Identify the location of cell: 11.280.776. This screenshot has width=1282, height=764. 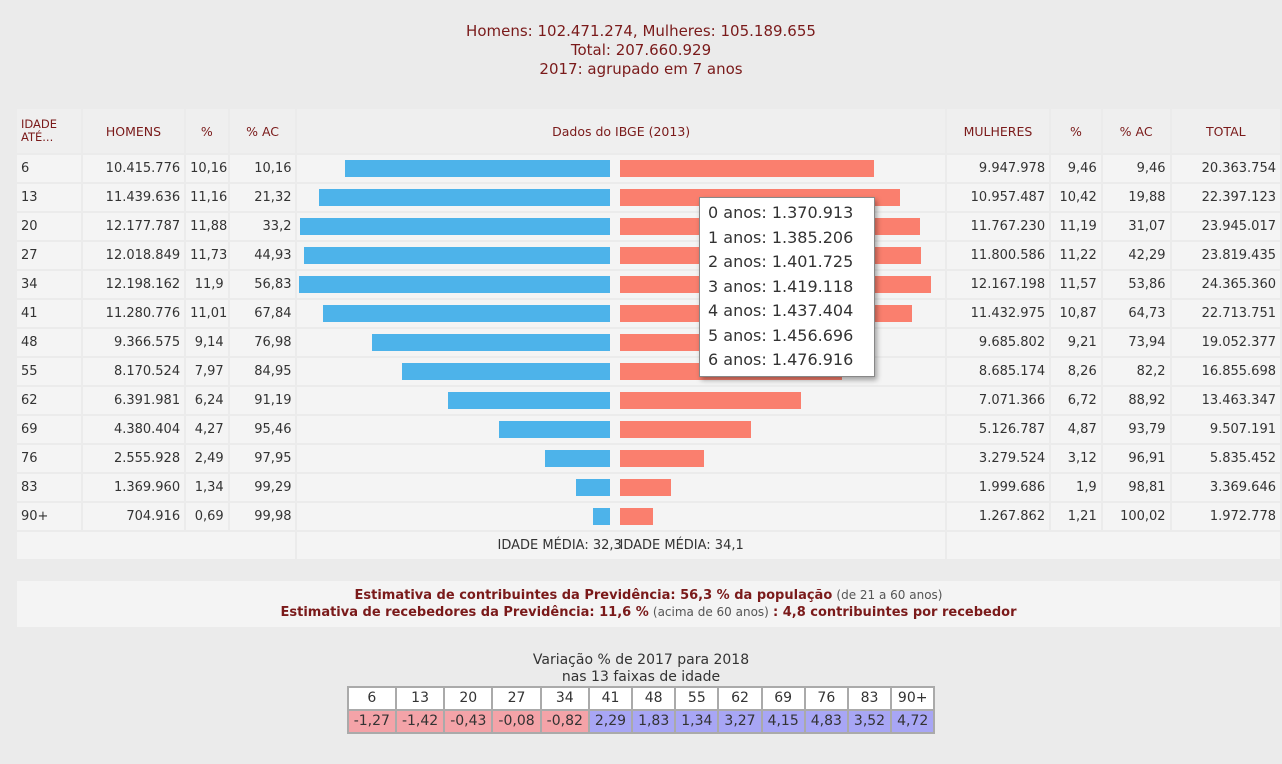
(133, 313).